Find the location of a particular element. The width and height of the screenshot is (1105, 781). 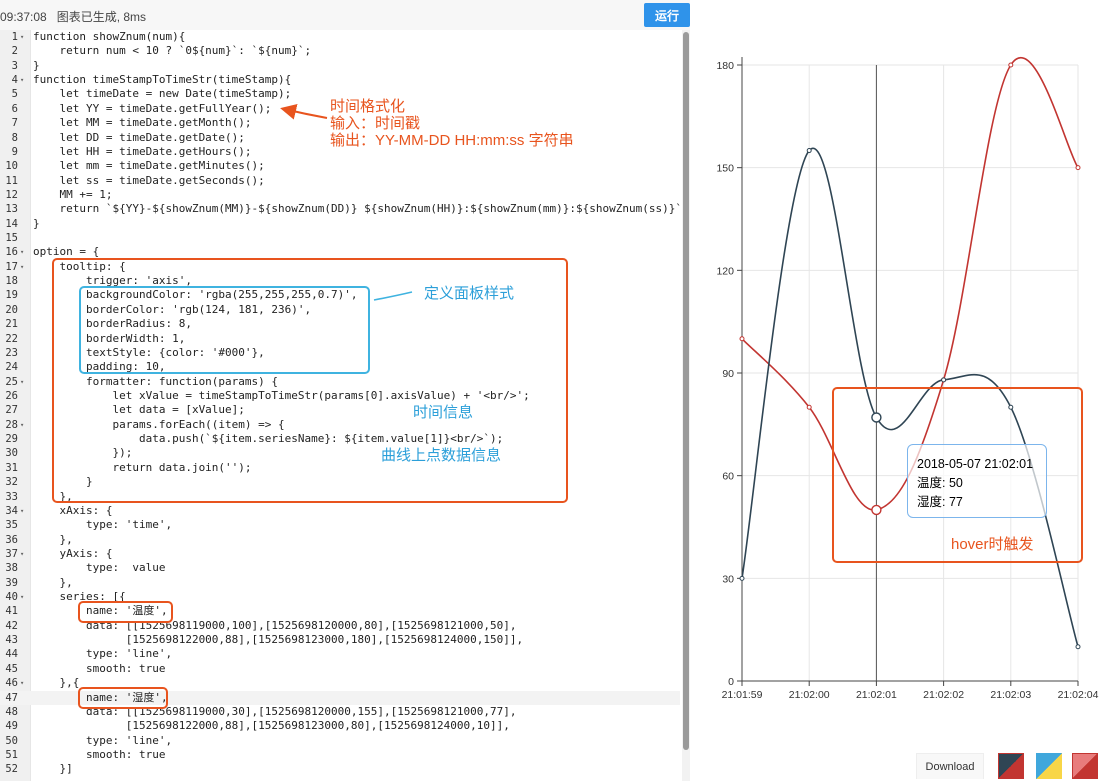

code-line: 46 ▾ },{ is located at coordinates (340, 683).